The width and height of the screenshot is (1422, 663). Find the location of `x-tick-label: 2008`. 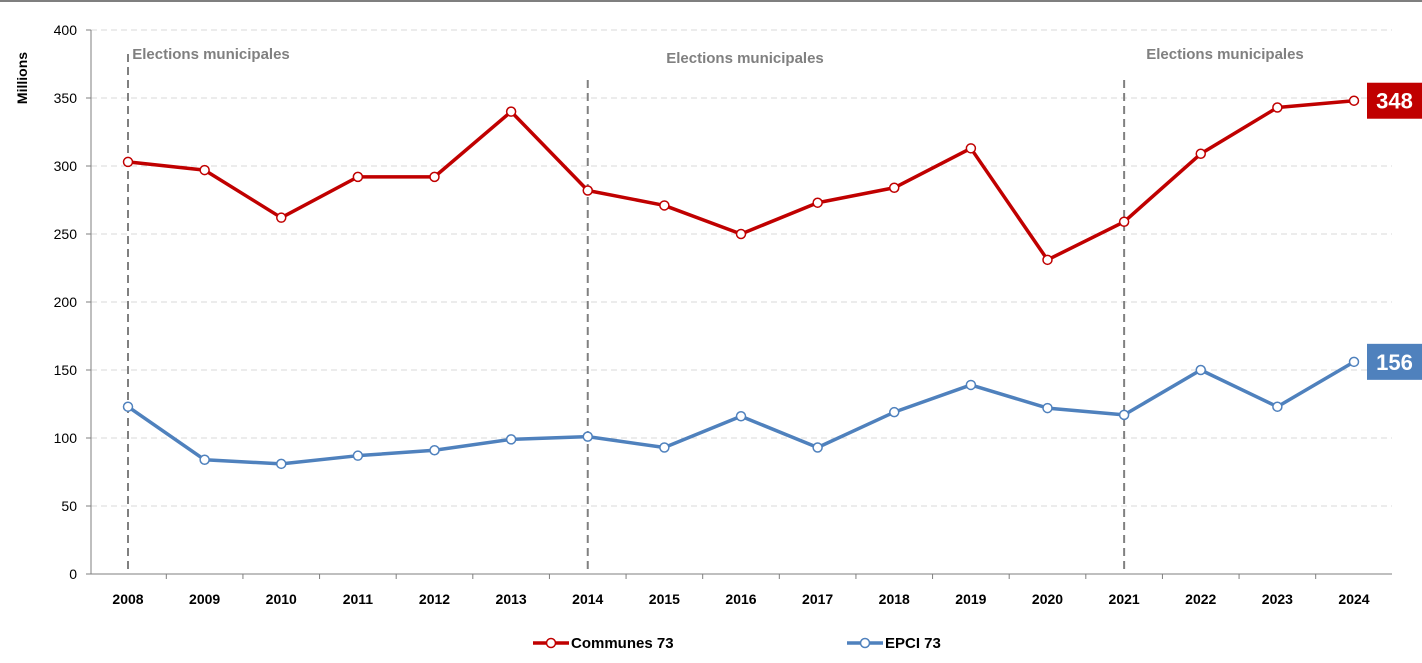

x-tick-label: 2008 is located at coordinates (127, 599).